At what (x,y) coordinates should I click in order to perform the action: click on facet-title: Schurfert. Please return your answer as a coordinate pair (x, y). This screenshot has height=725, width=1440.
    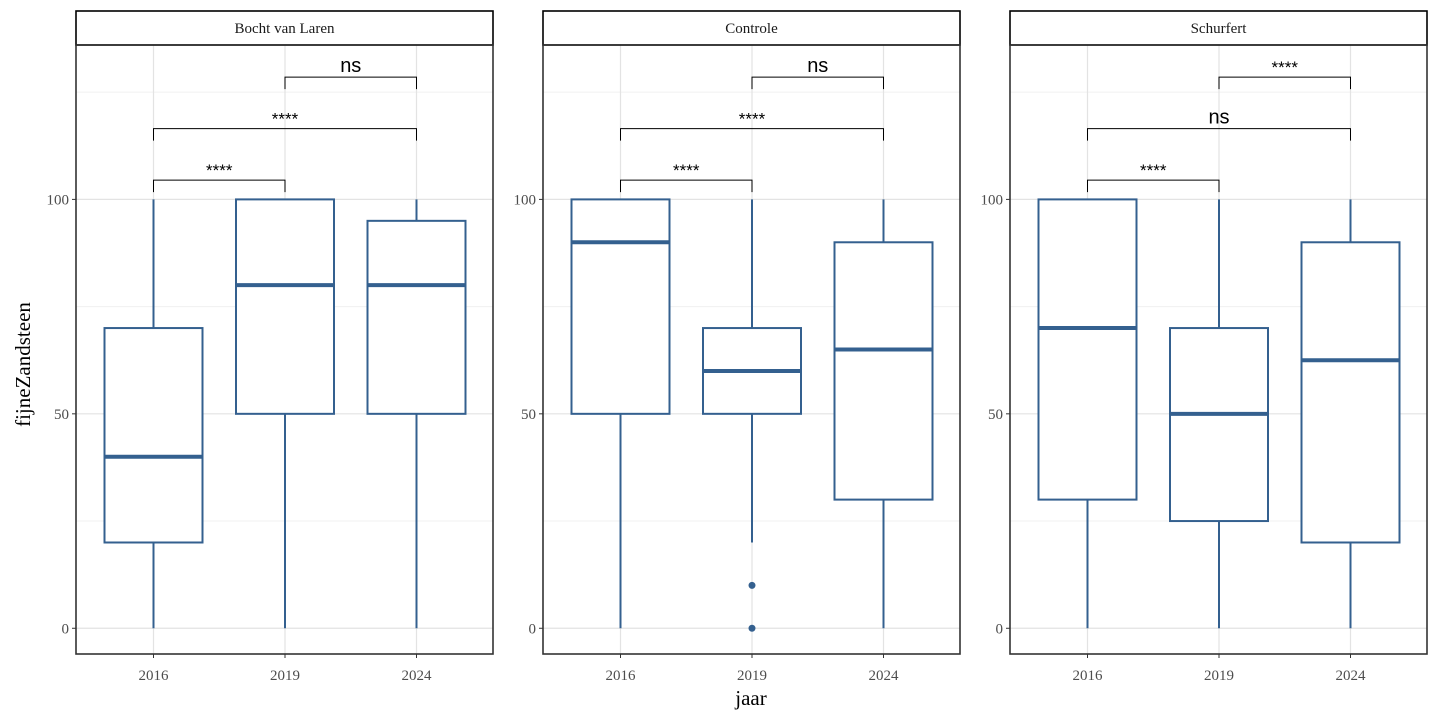
    Looking at the image, I should click on (1219, 29).